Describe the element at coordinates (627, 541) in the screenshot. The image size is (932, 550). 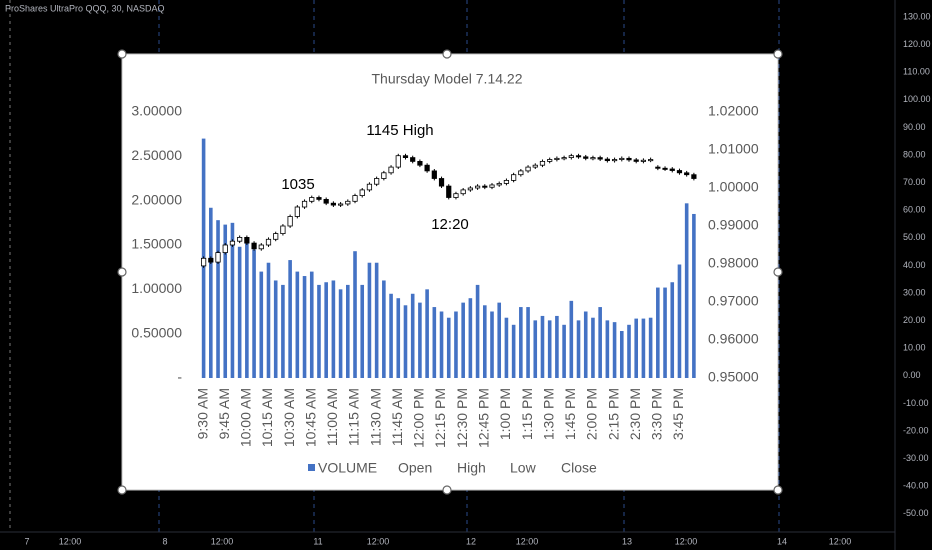
I see `time-label: 13` at that location.